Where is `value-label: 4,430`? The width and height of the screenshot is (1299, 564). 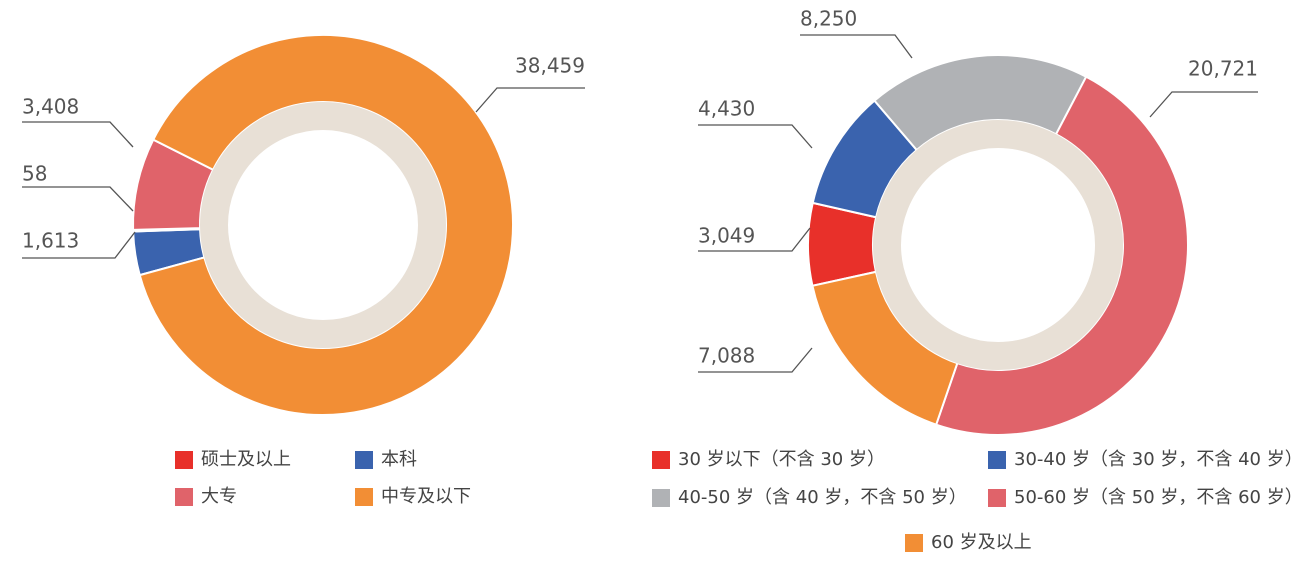 value-label: 4,430 is located at coordinates (726, 109).